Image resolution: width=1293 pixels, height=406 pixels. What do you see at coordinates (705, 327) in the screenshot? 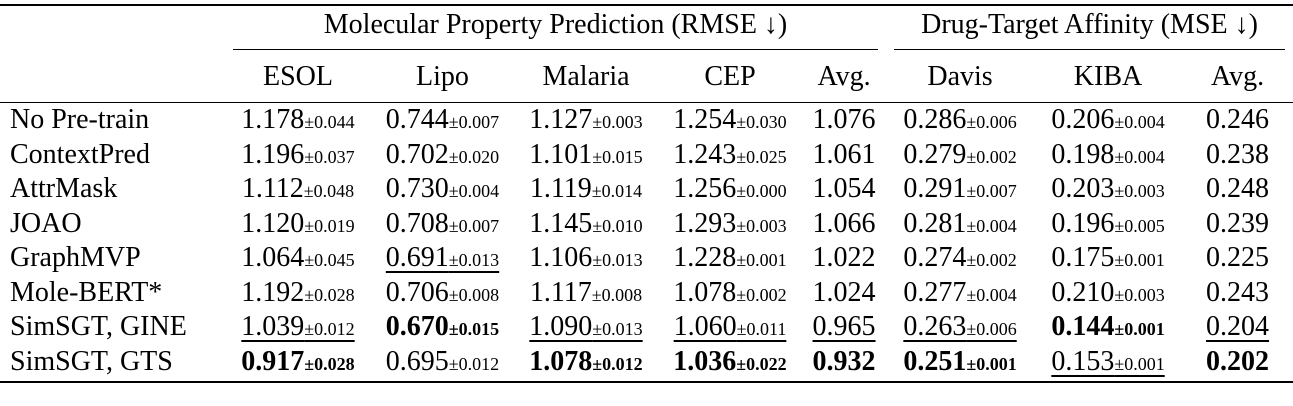
I see `mean: 1.060` at bounding box center [705, 327].